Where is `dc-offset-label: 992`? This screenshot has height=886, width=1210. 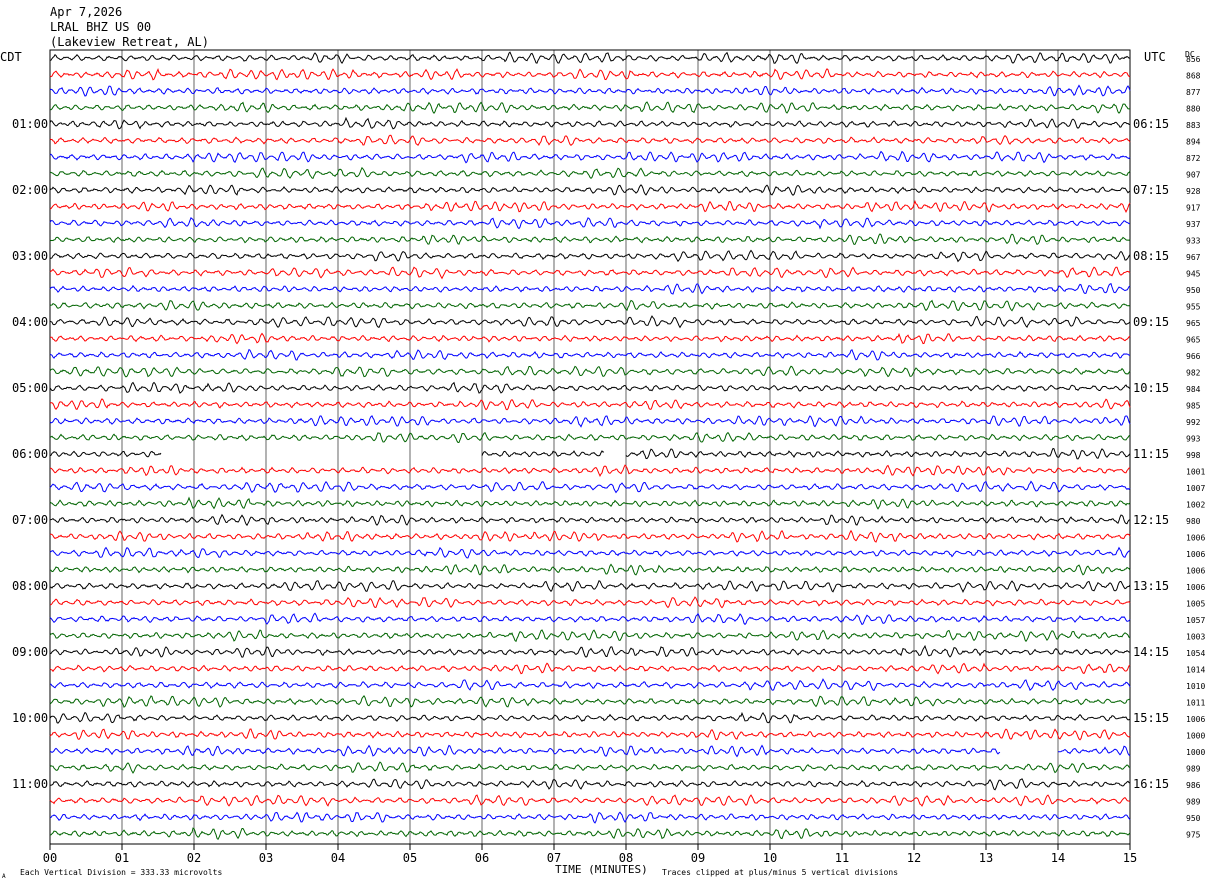 dc-offset-label: 992 is located at coordinates (1193, 422).